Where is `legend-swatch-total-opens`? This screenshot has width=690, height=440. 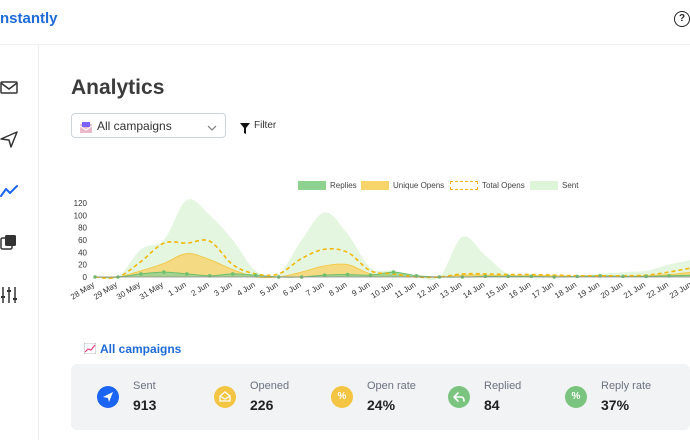
legend-swatch-total-opens is located at coordinates (464, 185).